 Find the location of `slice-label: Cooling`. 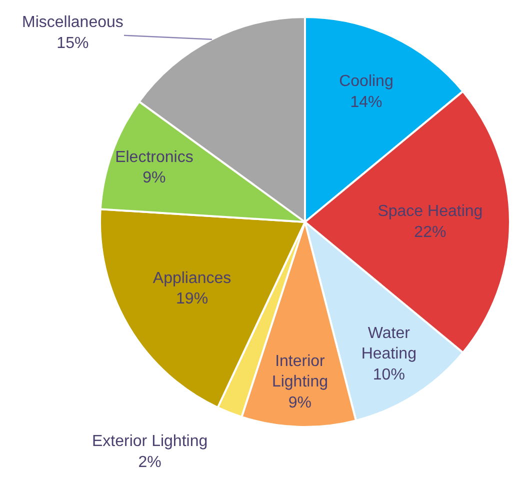

slice-label: Cooling is located at coordinates (366, 81).